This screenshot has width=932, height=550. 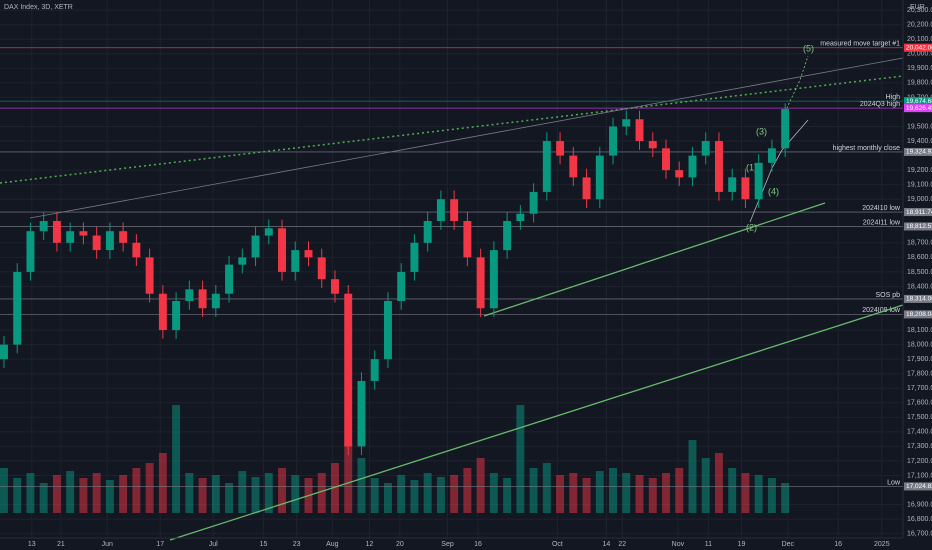 I want to click on y-tick-label: 19,000.00, so click(x=919, y=199).